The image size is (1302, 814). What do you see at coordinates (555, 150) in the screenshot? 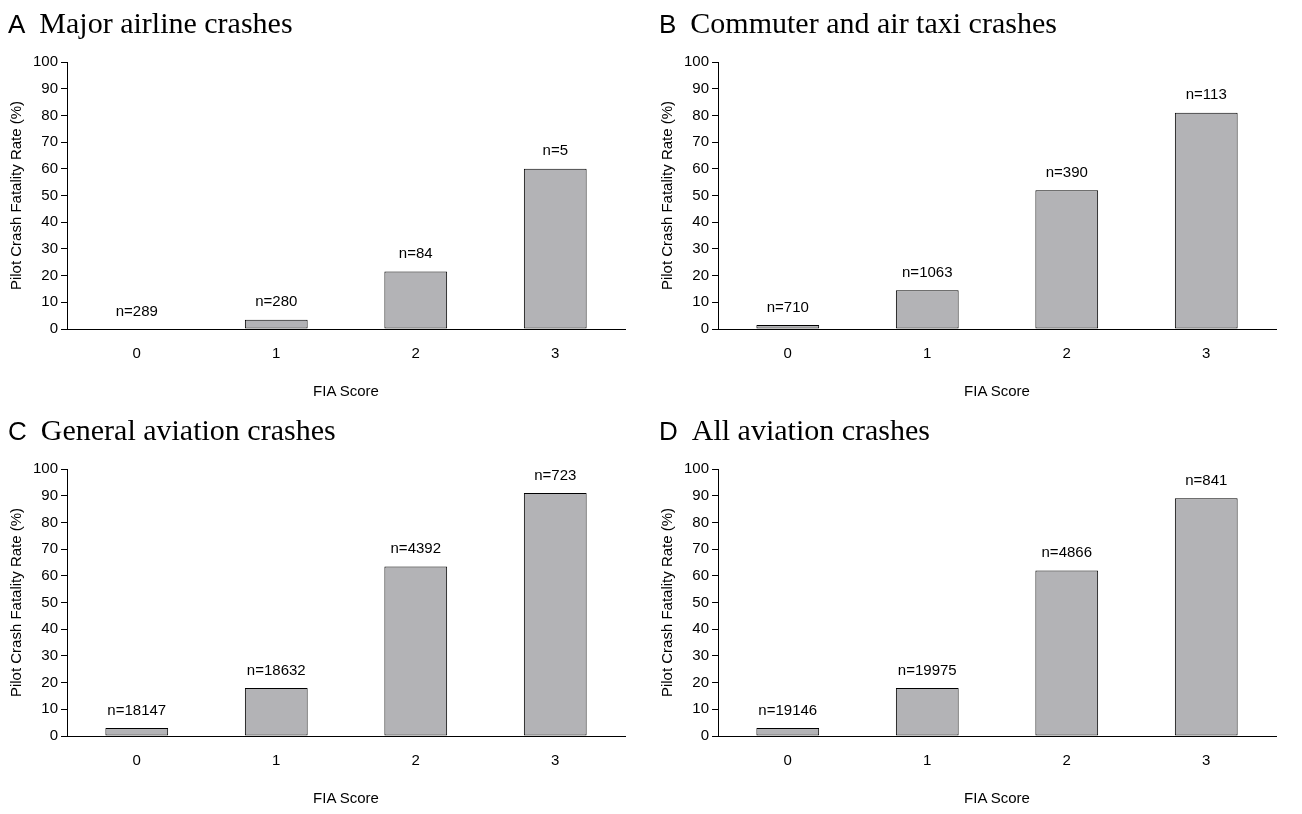
I see `annotation: n=5` at bounding box center [555, 150].